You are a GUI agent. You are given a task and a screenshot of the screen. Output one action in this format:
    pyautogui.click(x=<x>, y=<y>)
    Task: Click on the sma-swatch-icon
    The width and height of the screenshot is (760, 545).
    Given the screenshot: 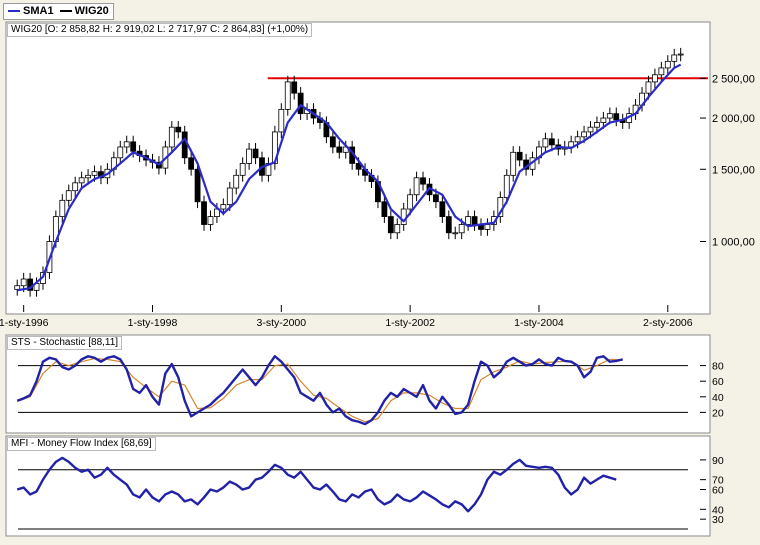 What is the action you would take?
    pyautogui.click(x=14, y=11)
    